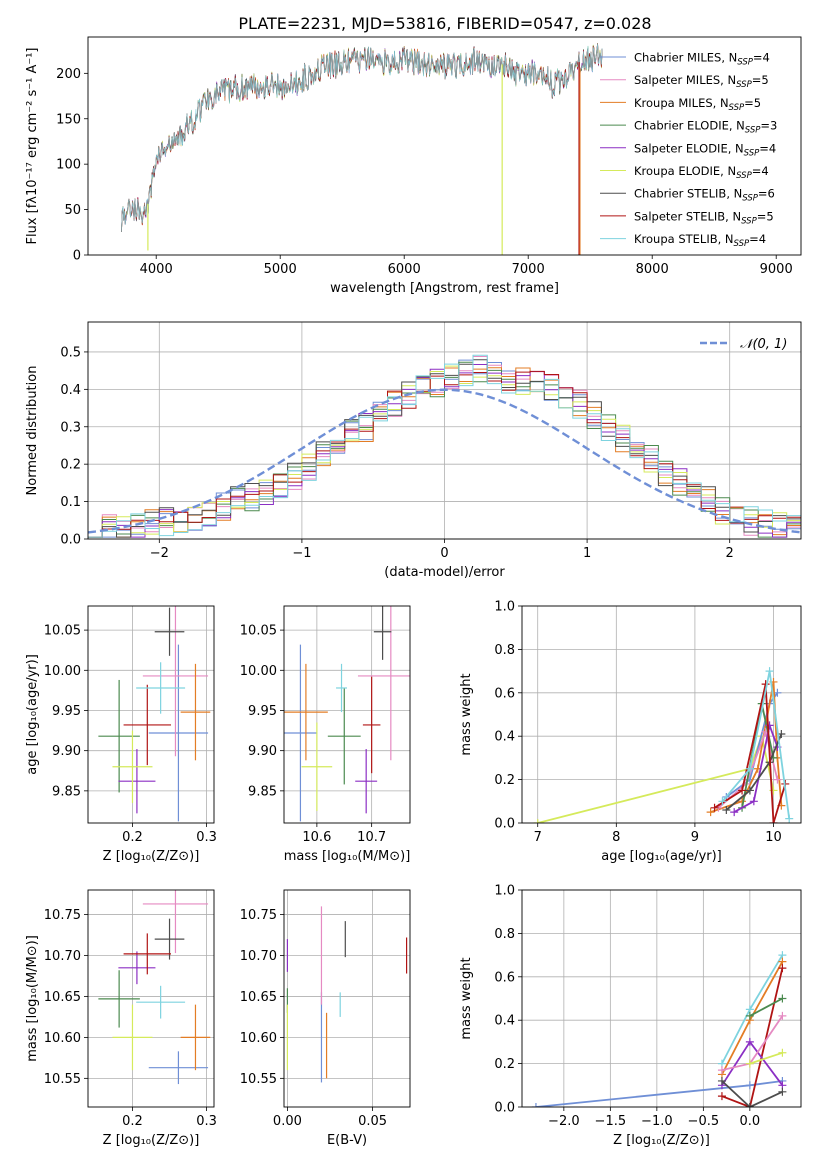 The height and width of the screenshot is (1170, 819). I want to click on y-axis-label: mass [log₁₀(M/M⊙)], so click(32, 998).